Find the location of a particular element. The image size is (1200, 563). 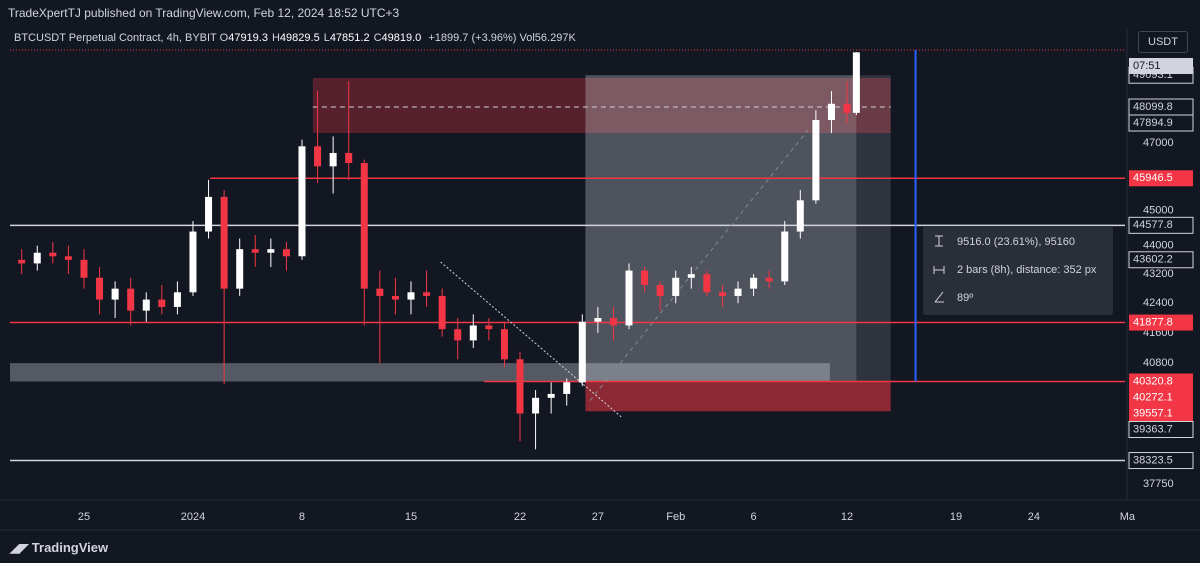

legend-value: 49829.5 is located at coordinates (299, 38).